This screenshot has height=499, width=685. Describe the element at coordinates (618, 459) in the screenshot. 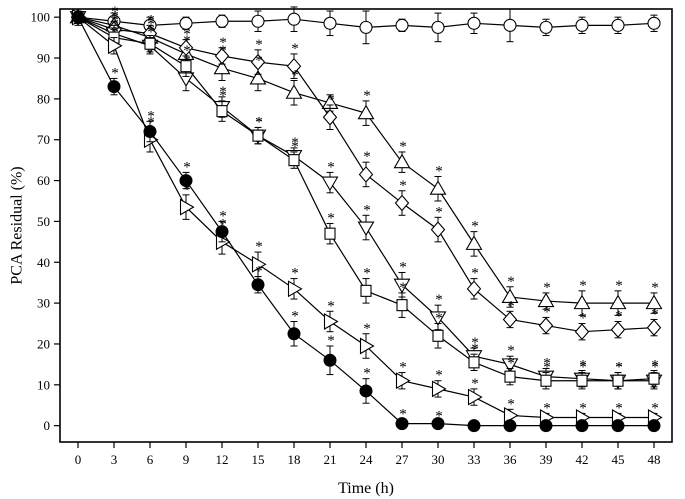

I see `x-tick-label: 45` at that location.